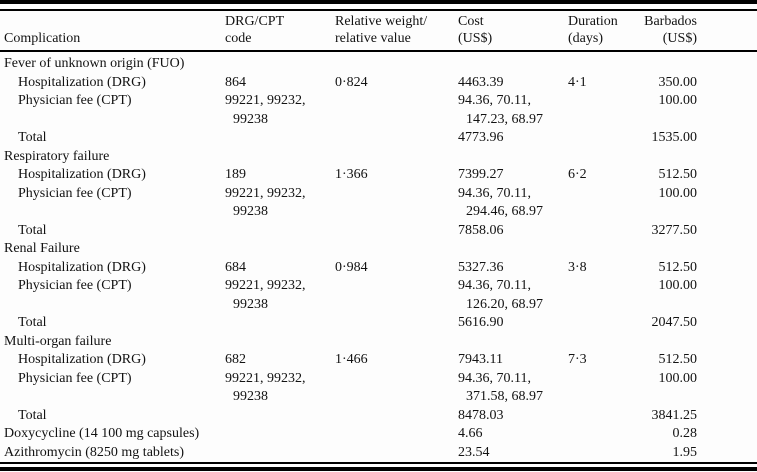 This screenshot has height=472, width=757. What do you see at coordinates (504, 396) in the screenshot?
I see `fees-line2: 371.58, 68.97` at bounding box center [504, 396].